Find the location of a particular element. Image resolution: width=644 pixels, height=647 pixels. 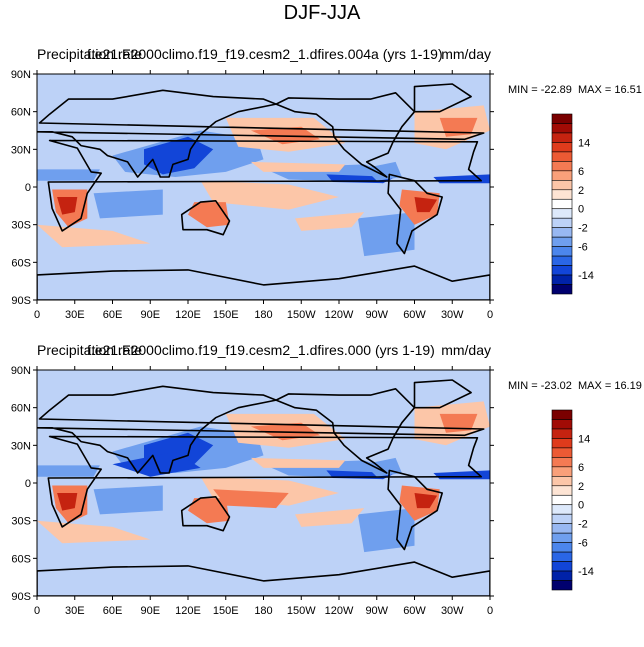

lon-tick-label: 180 is located at coordinates (263, 611).